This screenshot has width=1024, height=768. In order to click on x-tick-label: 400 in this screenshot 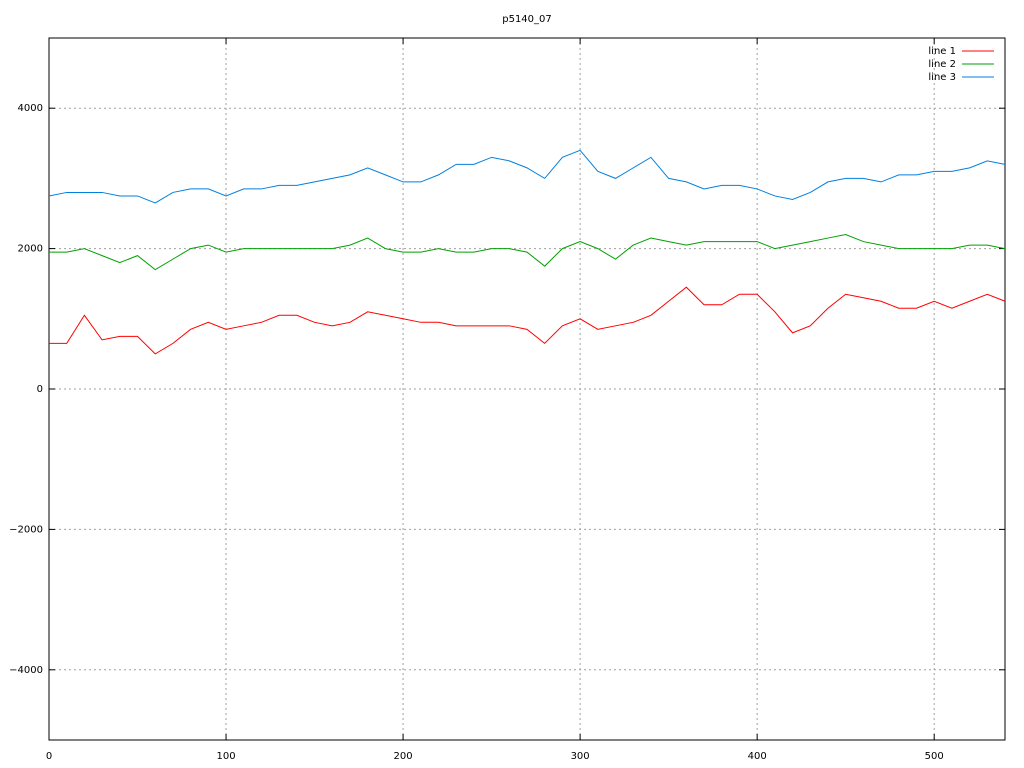, I will do `click(757, 756)`.